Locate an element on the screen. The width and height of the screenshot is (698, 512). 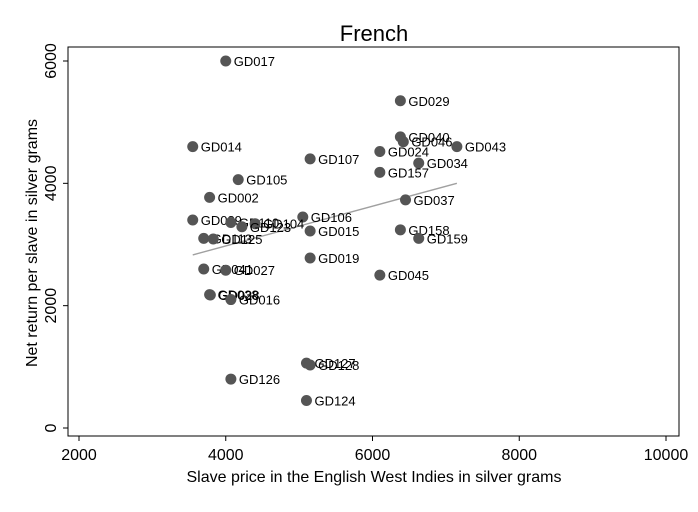
data-point: GD113 is located at coordinates (225, 238).